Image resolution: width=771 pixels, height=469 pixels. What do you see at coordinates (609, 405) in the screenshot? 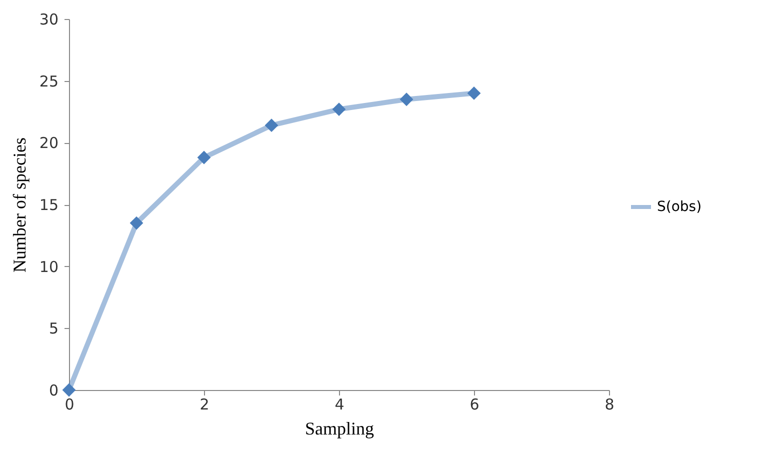
I see `x-tick-label: 8` at bounding box center [609, 405].